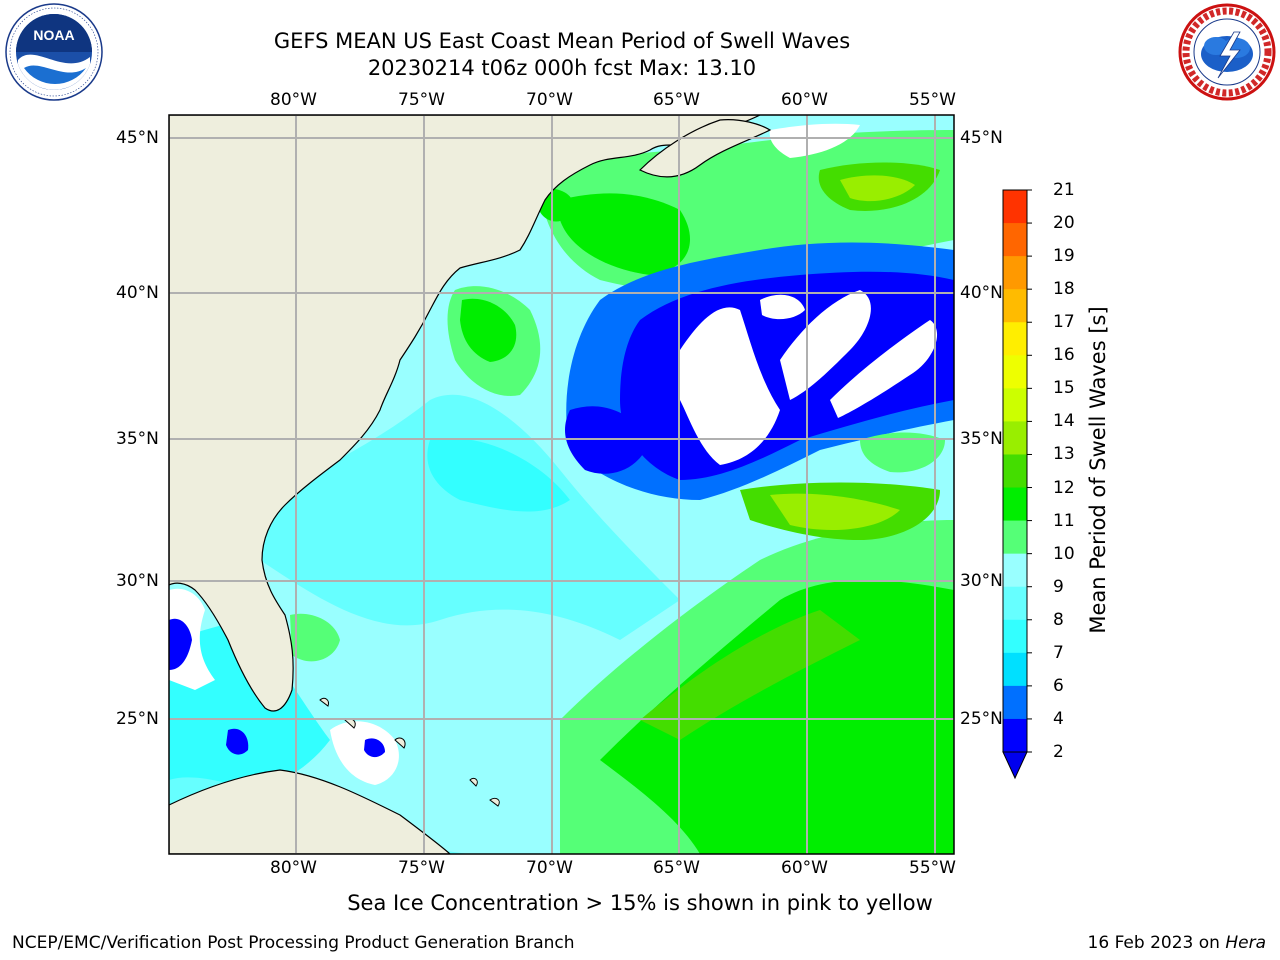 The height and width of the screenshot is (960, 1280). I want to click on lat-label-right: 45°N, so click(981, 138).